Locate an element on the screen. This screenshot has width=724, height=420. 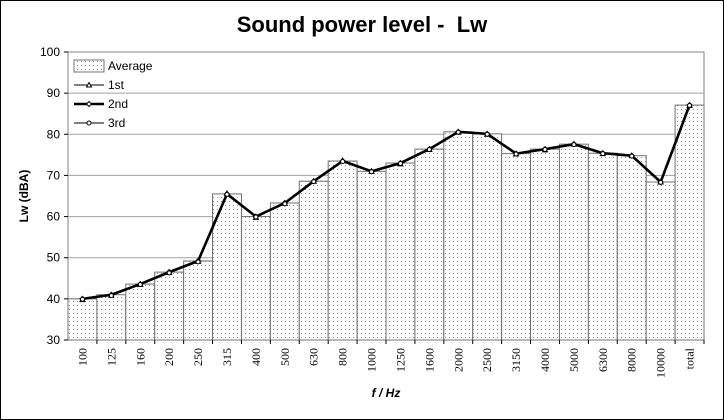
y-tick-label: 70 is located at coordinates (54, 175).